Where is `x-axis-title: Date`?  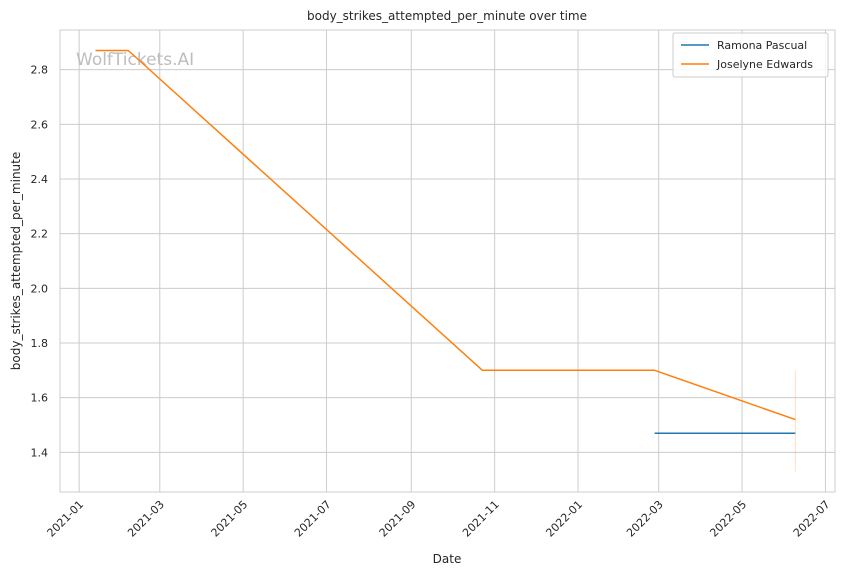 x-axis-title: Date is located at coordinates (447, 559).